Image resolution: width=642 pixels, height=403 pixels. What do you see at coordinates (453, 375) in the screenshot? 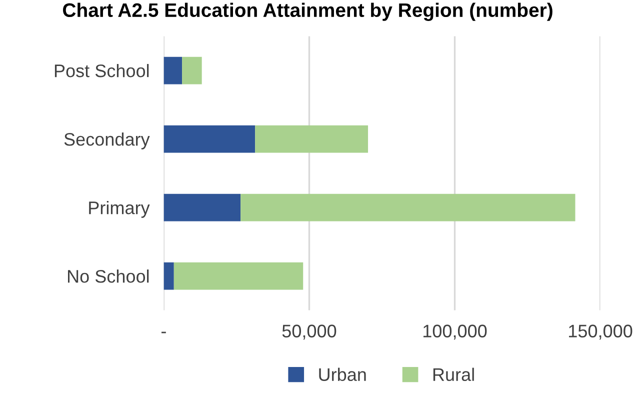
I see `legend-label: Rural` at bounding box center [453, 375].